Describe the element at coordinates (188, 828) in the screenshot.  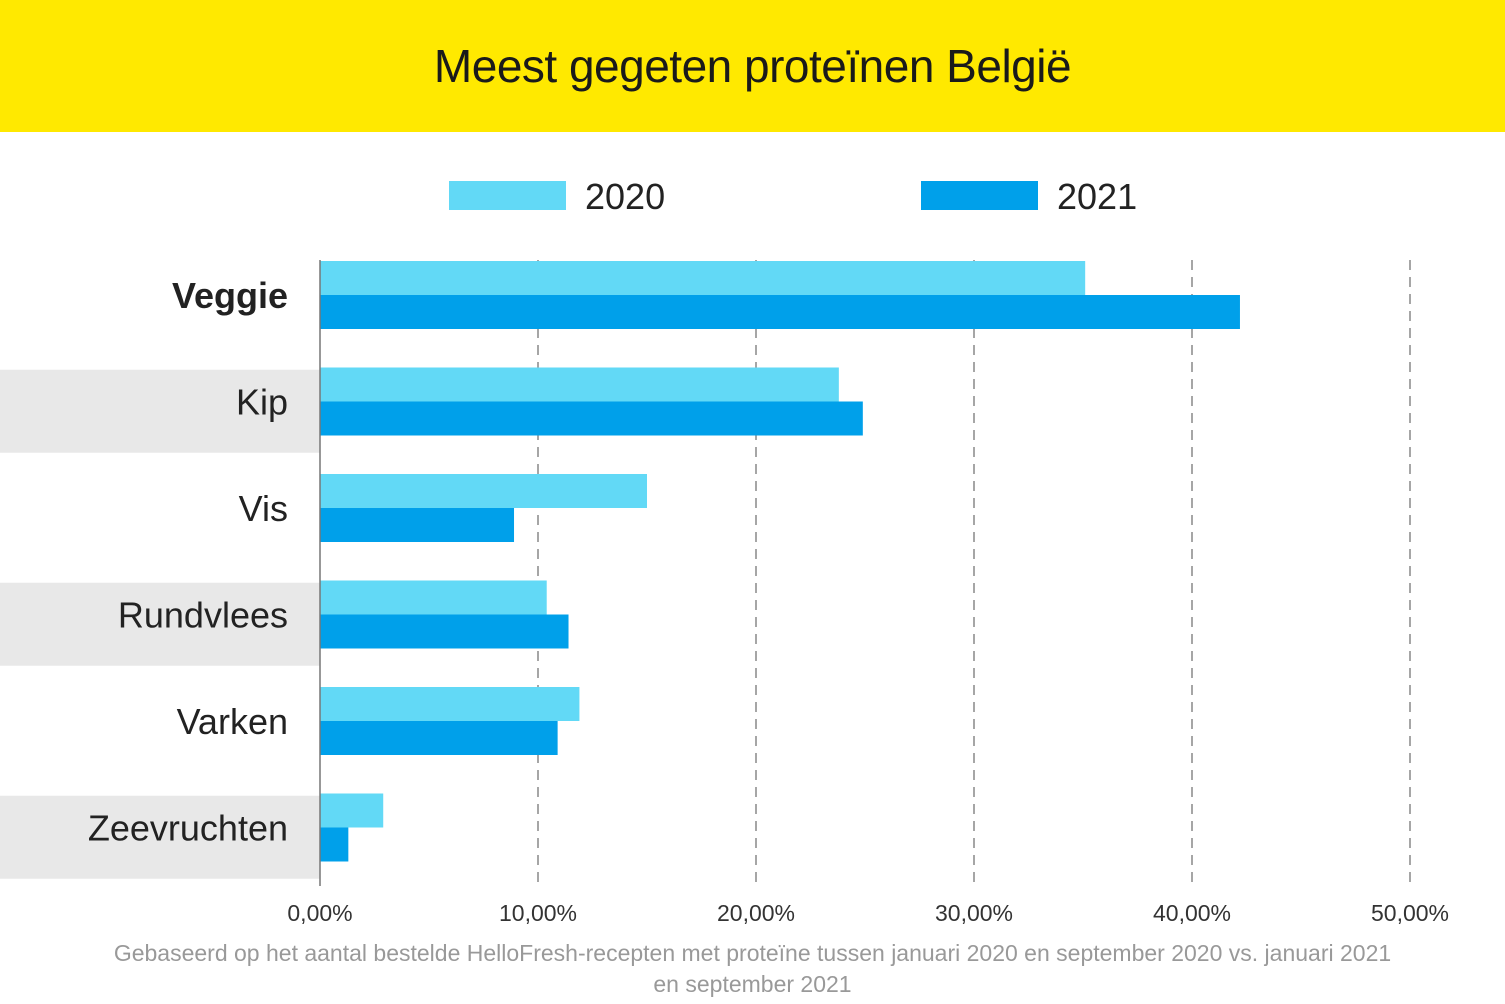
I see `category-label: Zeevruchten` at that location.